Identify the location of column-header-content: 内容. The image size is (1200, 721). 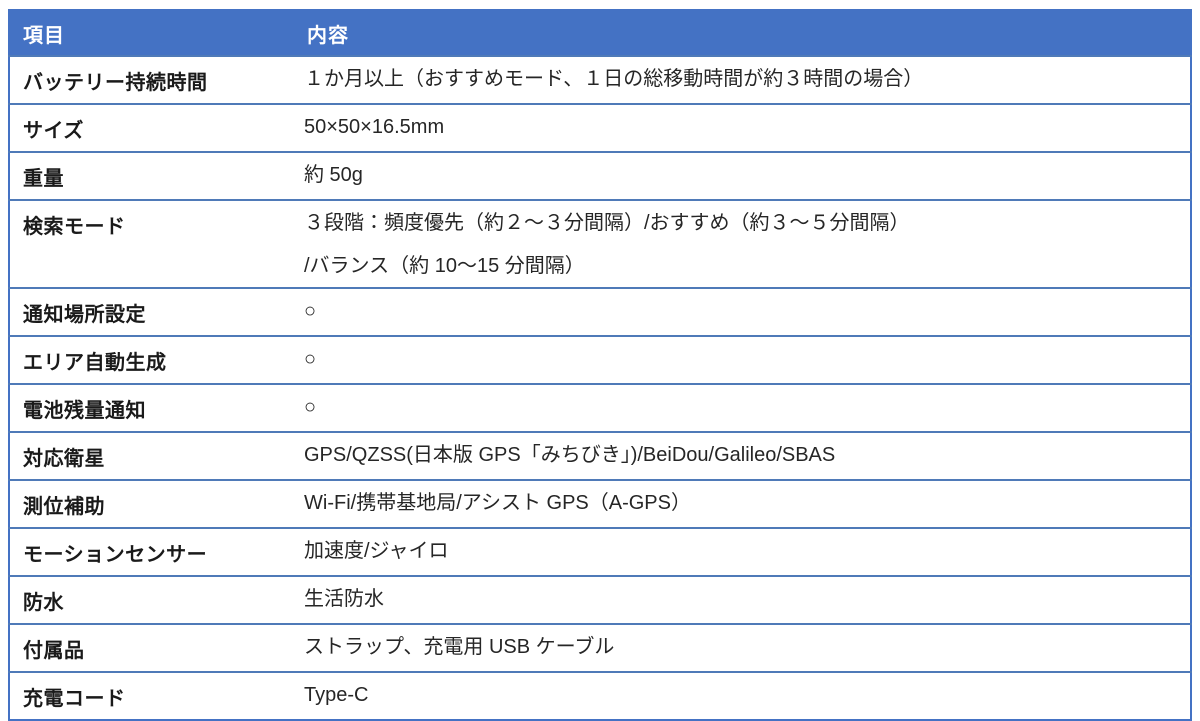
(742, 33).